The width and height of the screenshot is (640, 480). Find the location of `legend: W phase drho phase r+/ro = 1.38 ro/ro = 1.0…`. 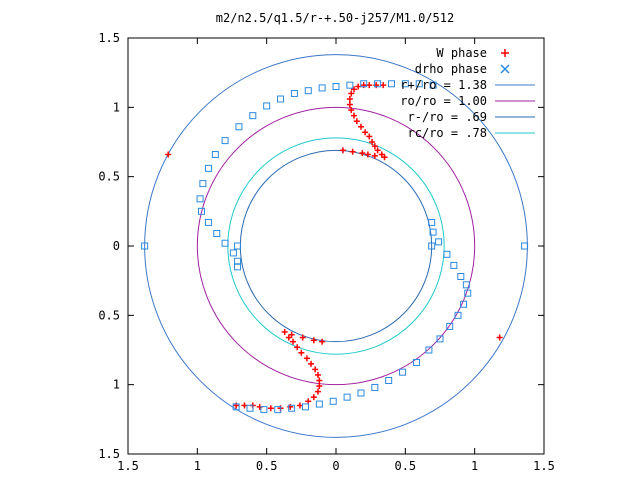

legend: W phase drho phase r+/ro = 1.38 ro/ro = 1.0… is located at coordinates (467, 93).